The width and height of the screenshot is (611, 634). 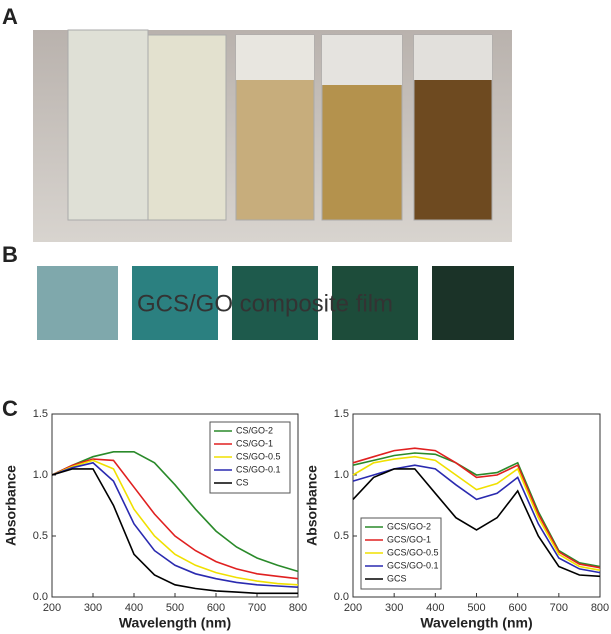 I want to click on legend-label: CS/GO-0.5, so click(x=258, y=456).